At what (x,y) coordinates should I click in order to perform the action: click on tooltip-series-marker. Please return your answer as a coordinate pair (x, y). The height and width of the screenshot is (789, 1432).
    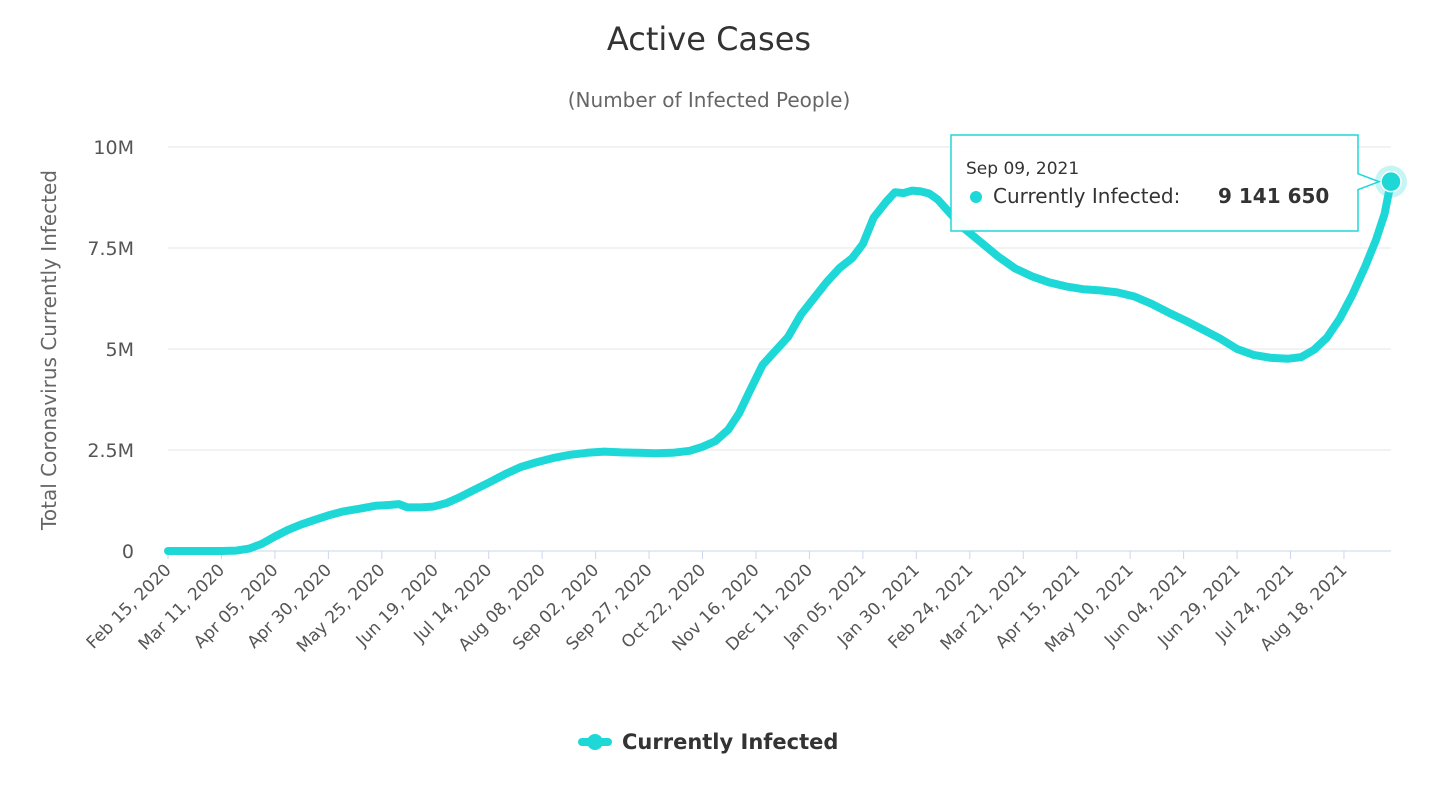
    Looking at the image, I should click on (976, 197).